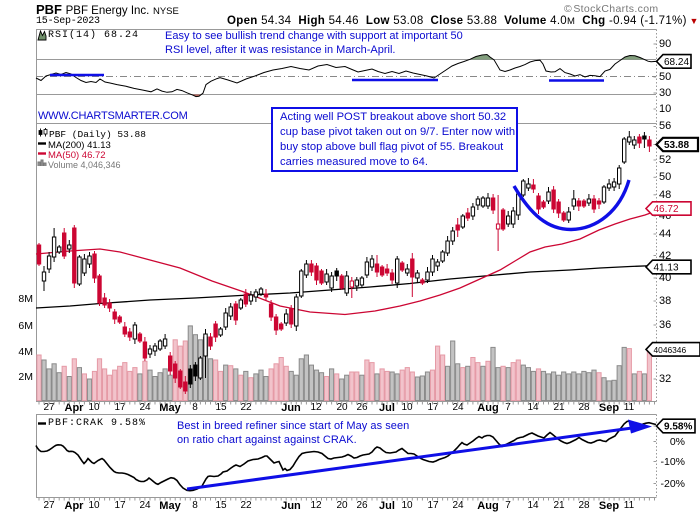 The height and width of the screenshot is (514, 700). I want to click on svg-text: 9.58%, so click(678, 427).